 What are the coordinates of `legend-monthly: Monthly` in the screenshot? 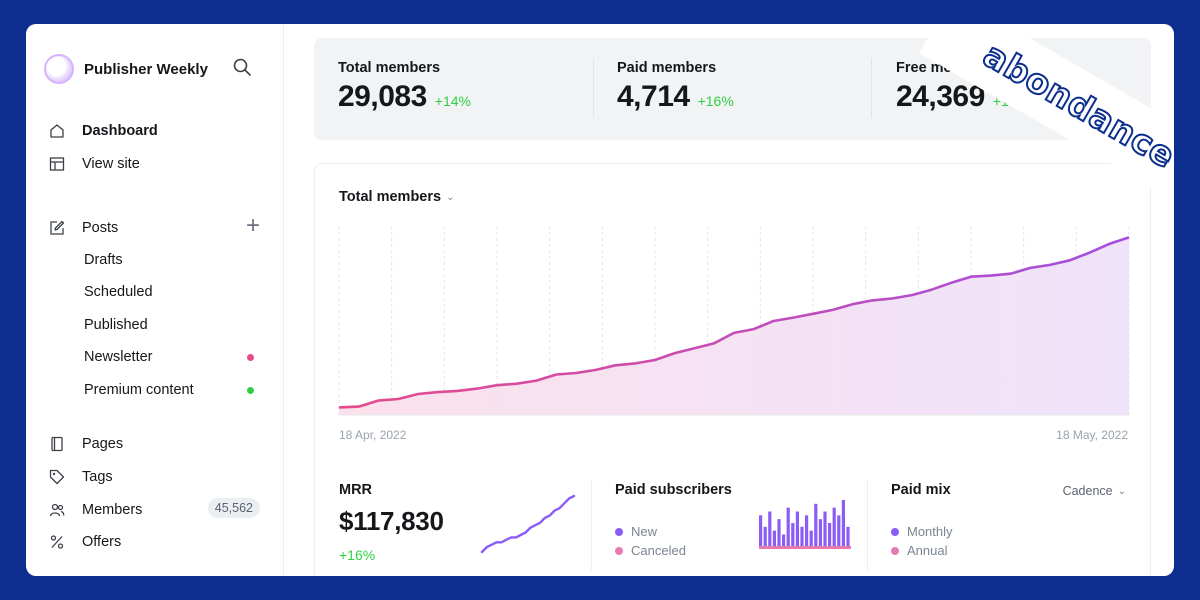 It's located at (922, 531).